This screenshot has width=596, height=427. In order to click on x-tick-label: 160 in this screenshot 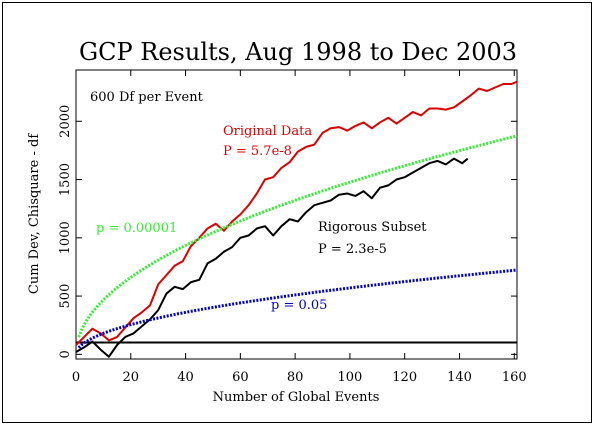, I will do `click(514, 377)`.